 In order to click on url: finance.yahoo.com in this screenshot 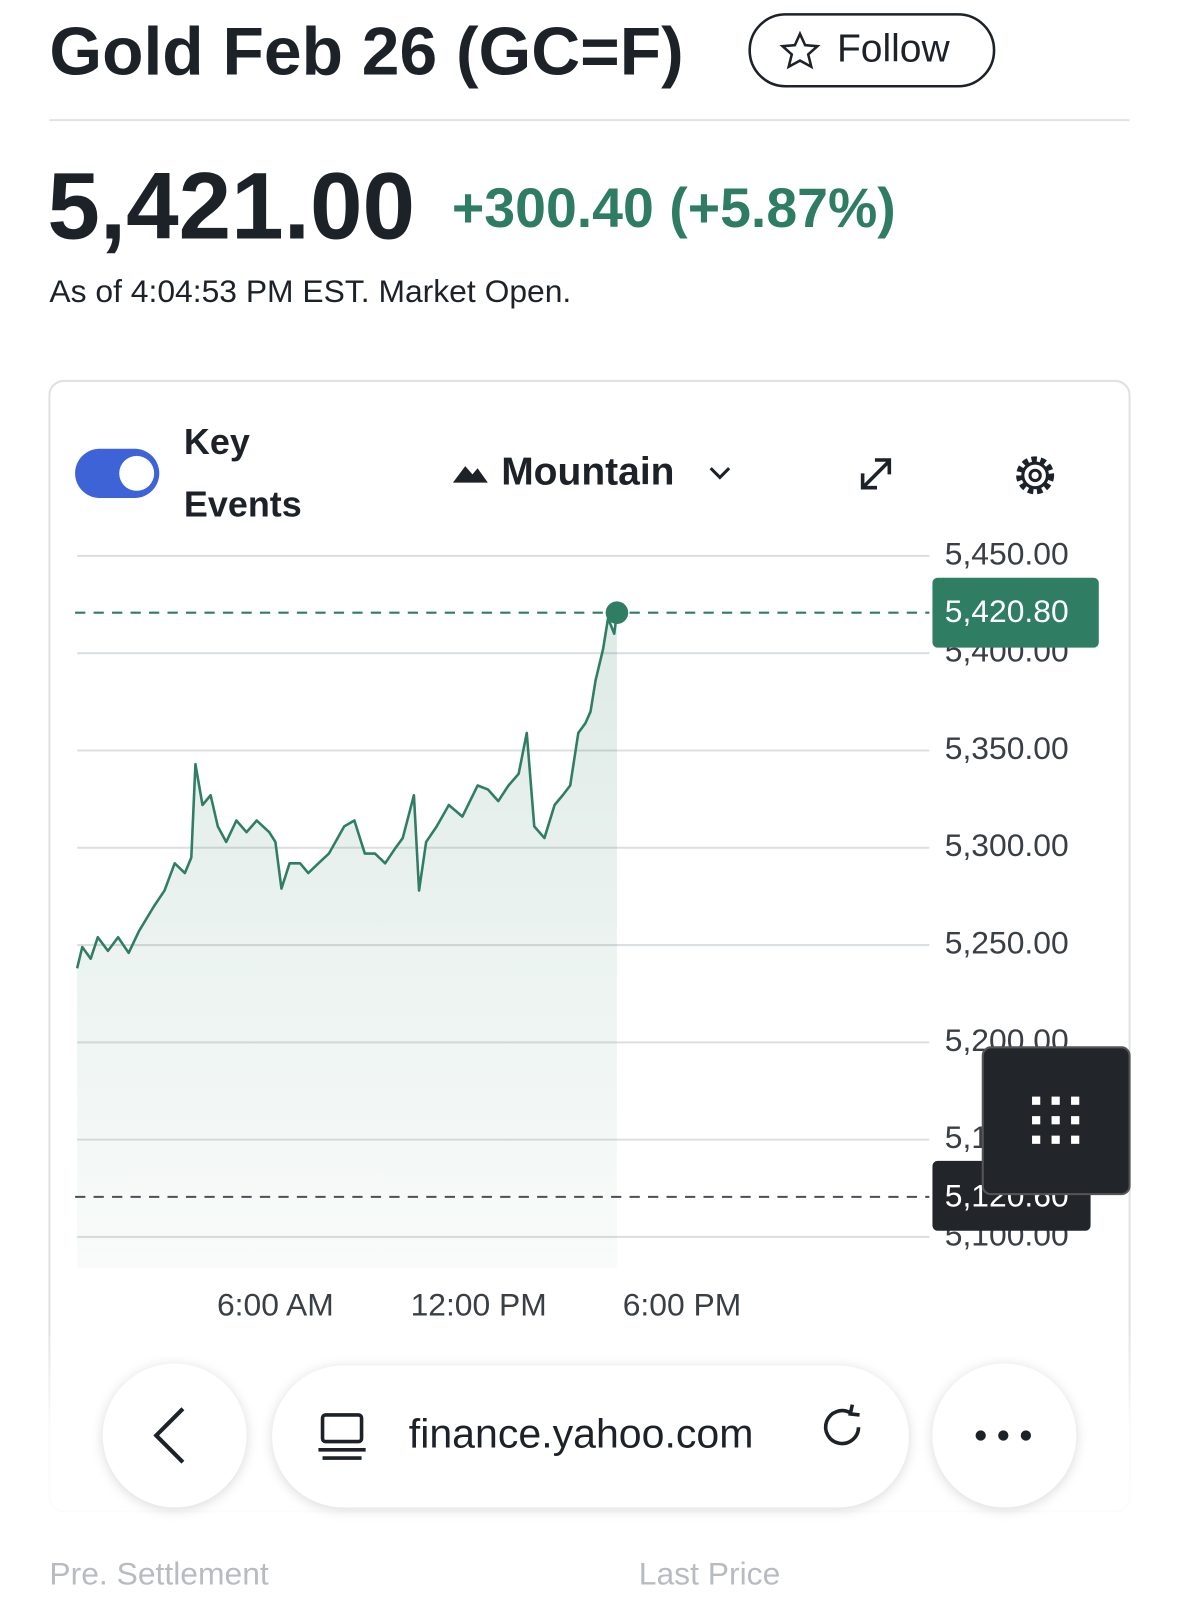, I will do `click(581, 1433)`.